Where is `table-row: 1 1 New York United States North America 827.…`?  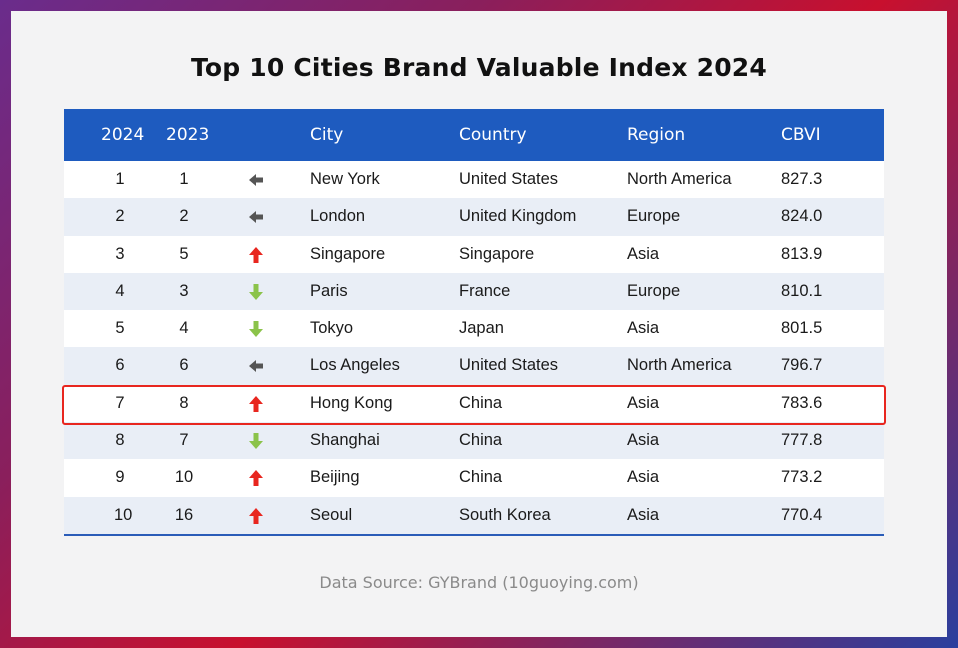 table-row: 1 1 New York United States North America 827.… is located at coordinates (474, 180).